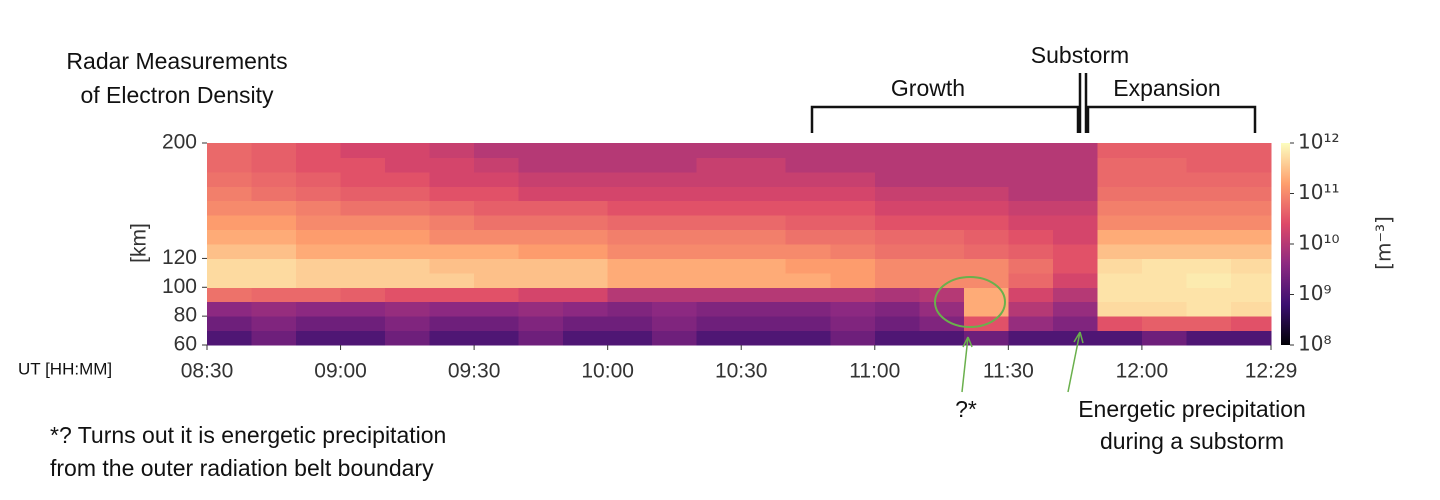  Describe the element at coordinates (928, 88) in the screenshot. I see `annotation: Growth` at that location.